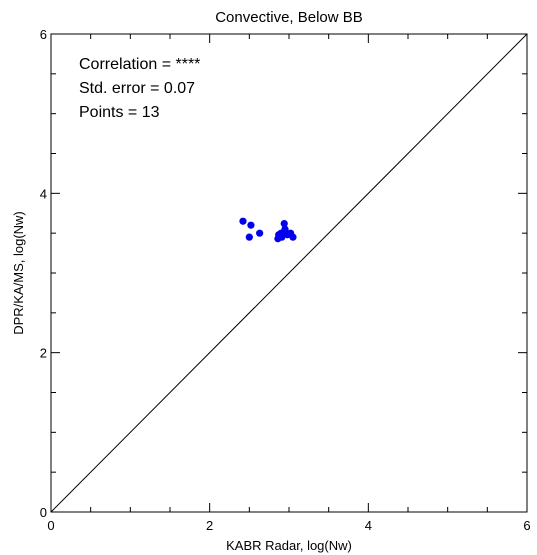  What do you see at coordinates (43, 34) in the screenshot?
I see `y-tick-label: 6` at bounding box center [43, 34].